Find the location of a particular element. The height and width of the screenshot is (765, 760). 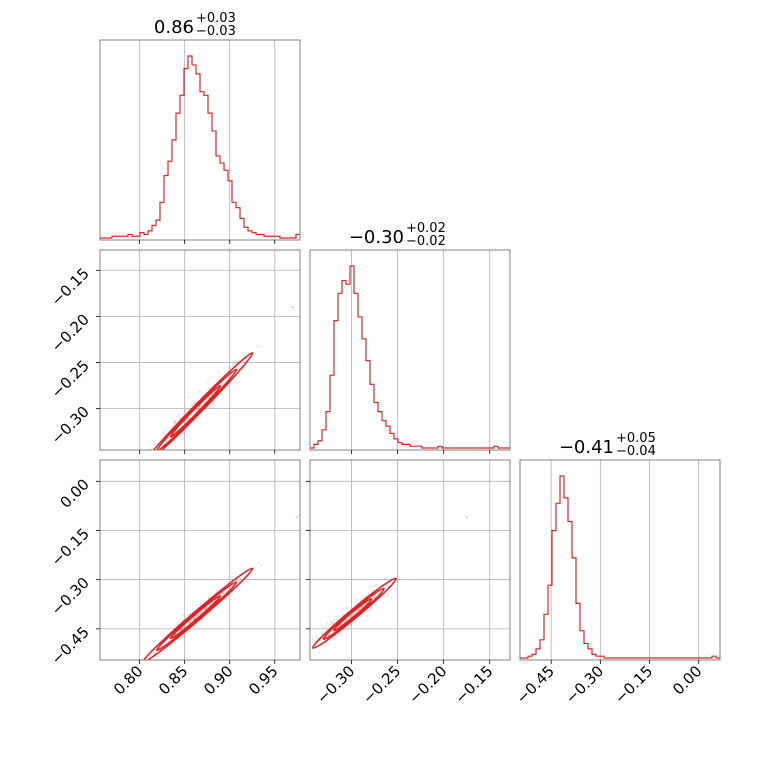

title-param-0: 0.86 +0.03−0.03 is located at coordinates (195, 25).